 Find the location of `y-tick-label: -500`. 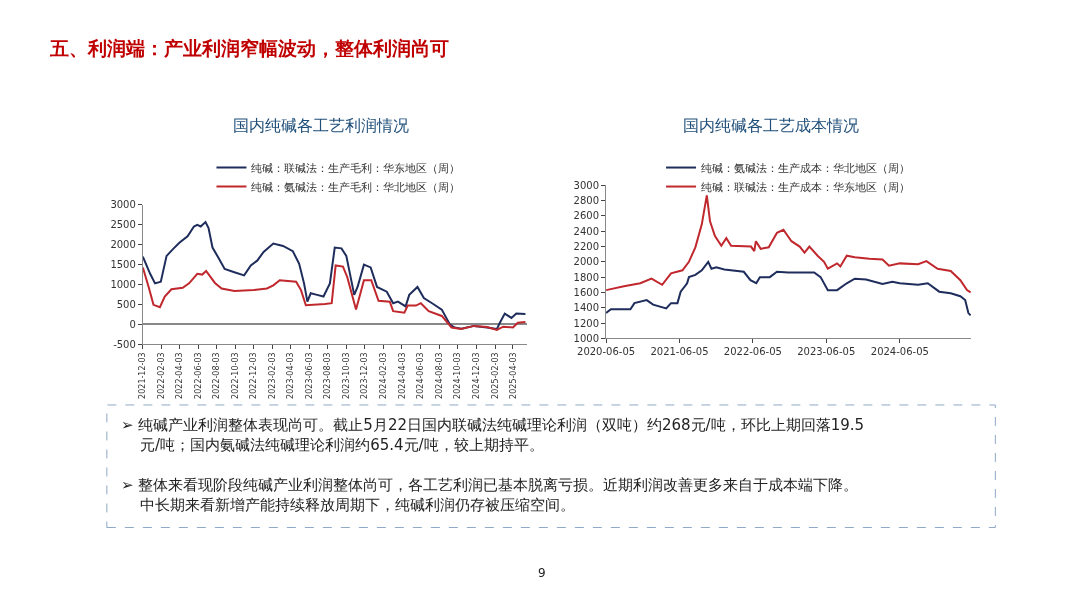

y-tick-label: -500 is located at coordinates (124, 344).